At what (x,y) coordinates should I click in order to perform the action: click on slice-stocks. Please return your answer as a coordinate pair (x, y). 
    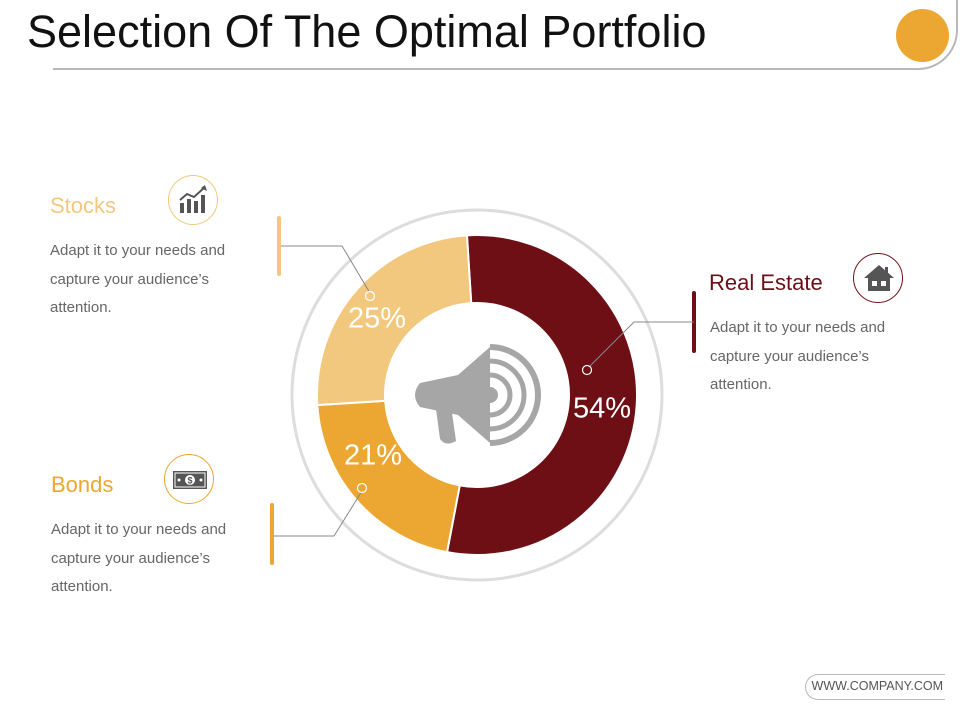
    Looking at the image, I should click on (394, 320).